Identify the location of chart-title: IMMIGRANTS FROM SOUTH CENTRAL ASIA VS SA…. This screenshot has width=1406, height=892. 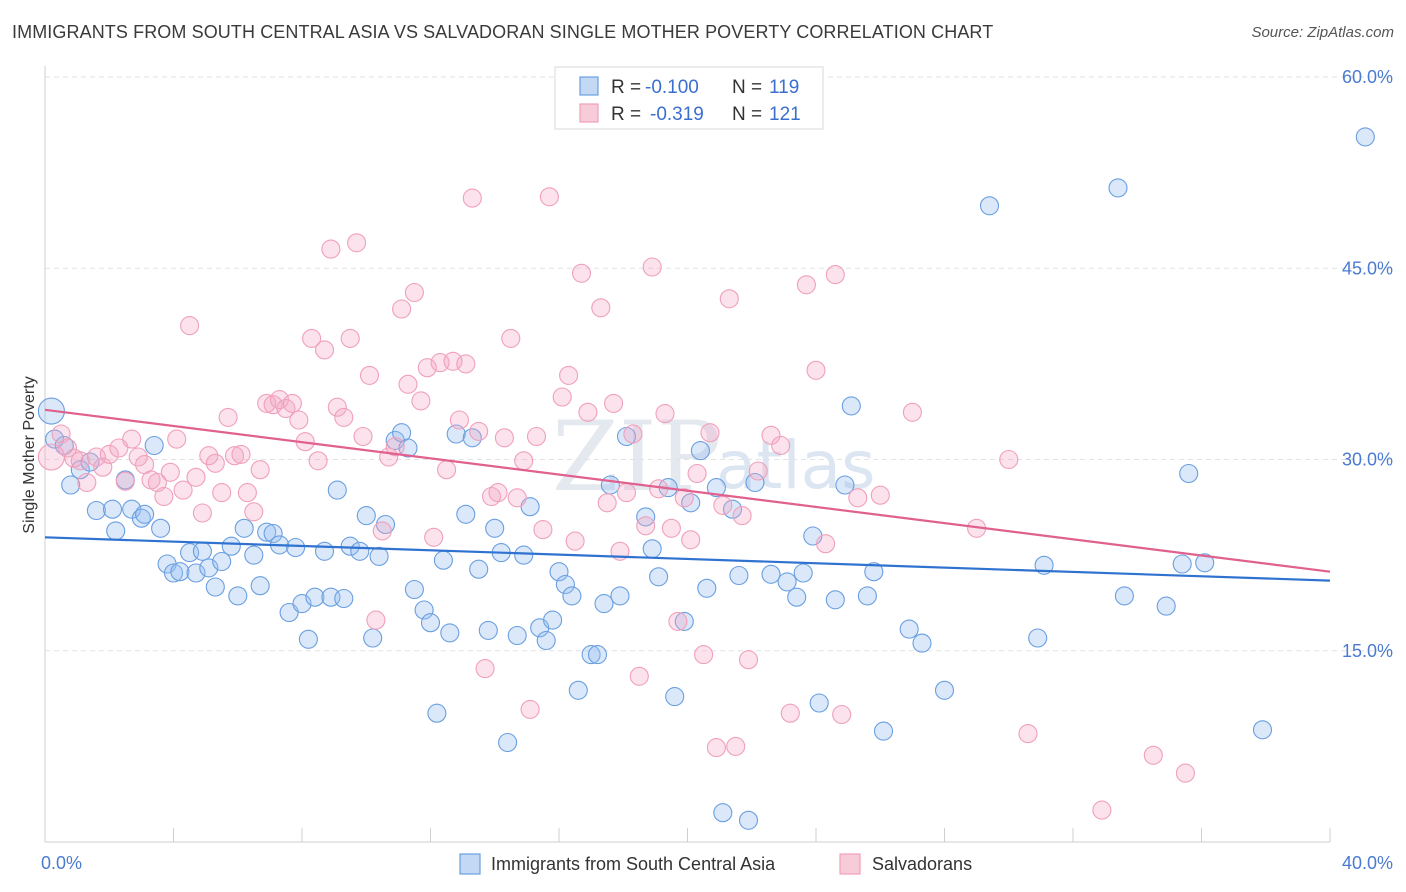
(503, 32).